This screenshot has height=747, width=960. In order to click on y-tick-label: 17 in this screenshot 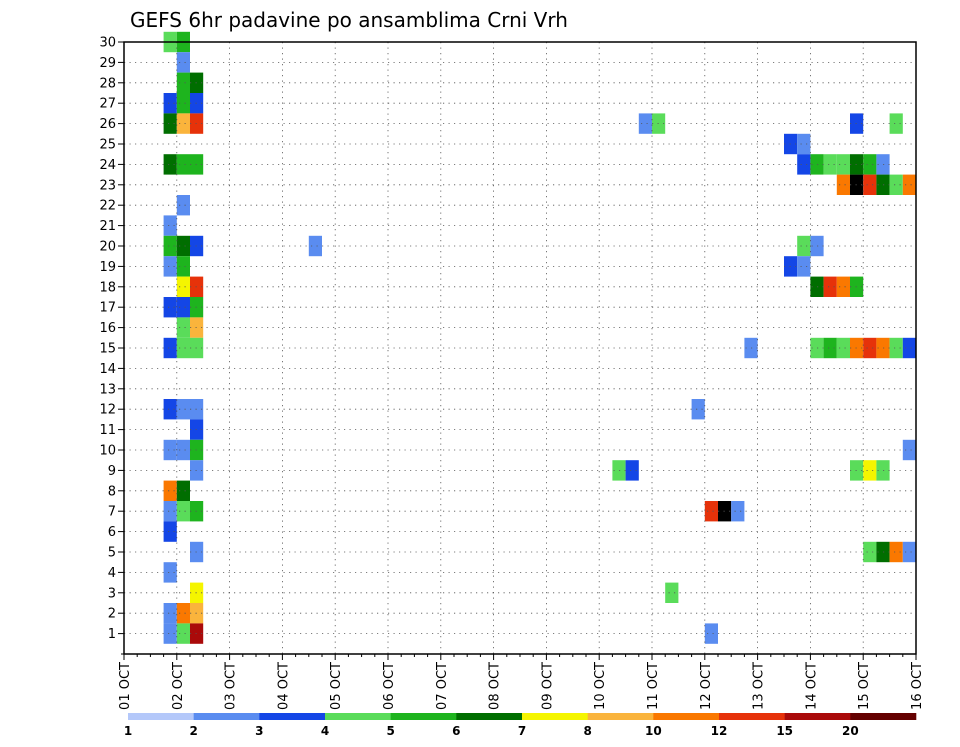, I will do `click(107, 308)`.